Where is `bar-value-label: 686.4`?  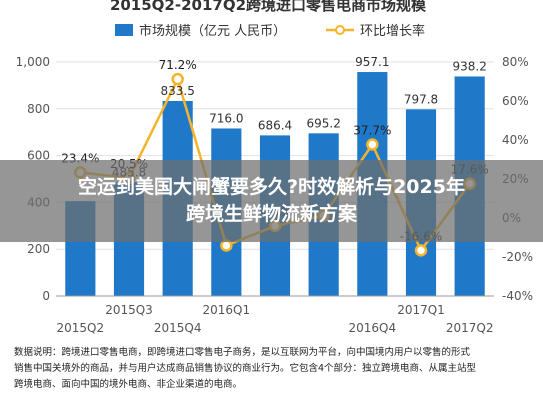 bar-value-label: 686.4 is located at coordinates (275, 125).